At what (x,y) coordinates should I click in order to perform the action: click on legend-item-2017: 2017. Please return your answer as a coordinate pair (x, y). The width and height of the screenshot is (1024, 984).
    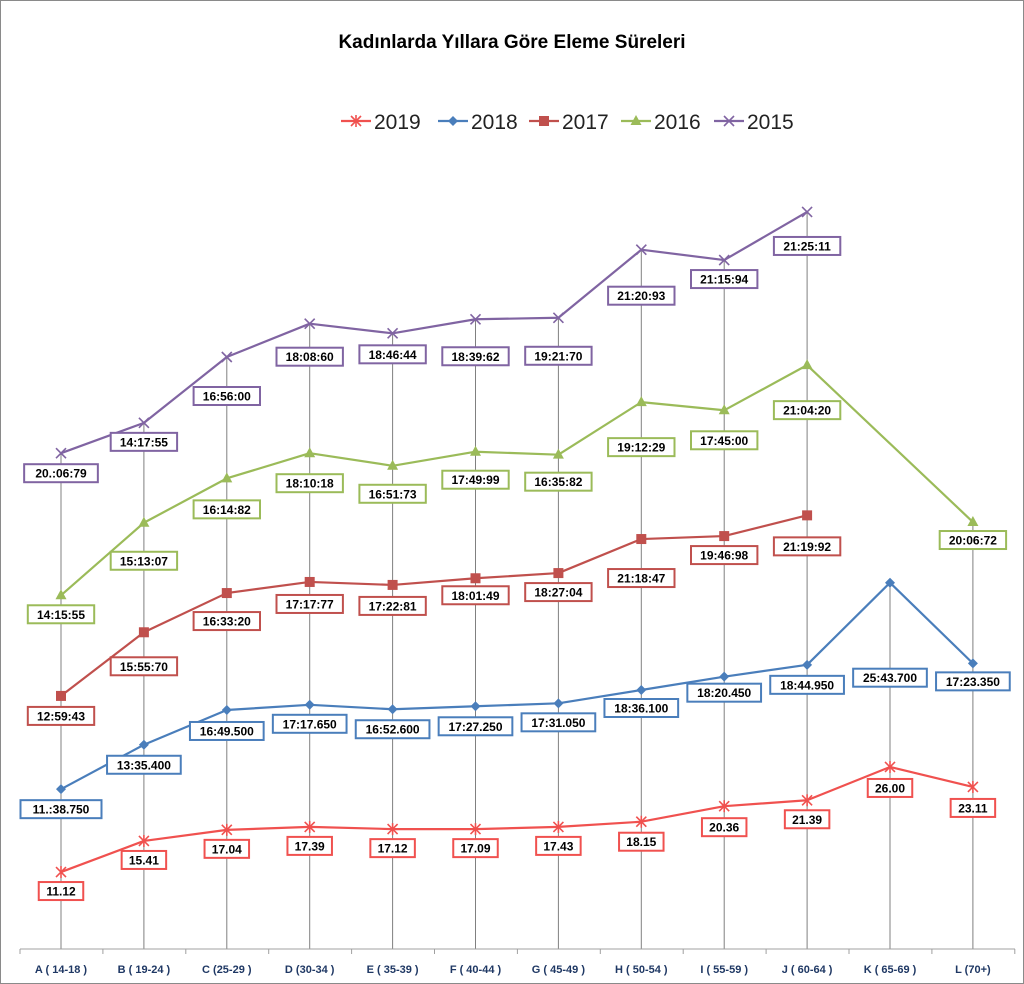
    Looking at the image, I should click on (569, 122).